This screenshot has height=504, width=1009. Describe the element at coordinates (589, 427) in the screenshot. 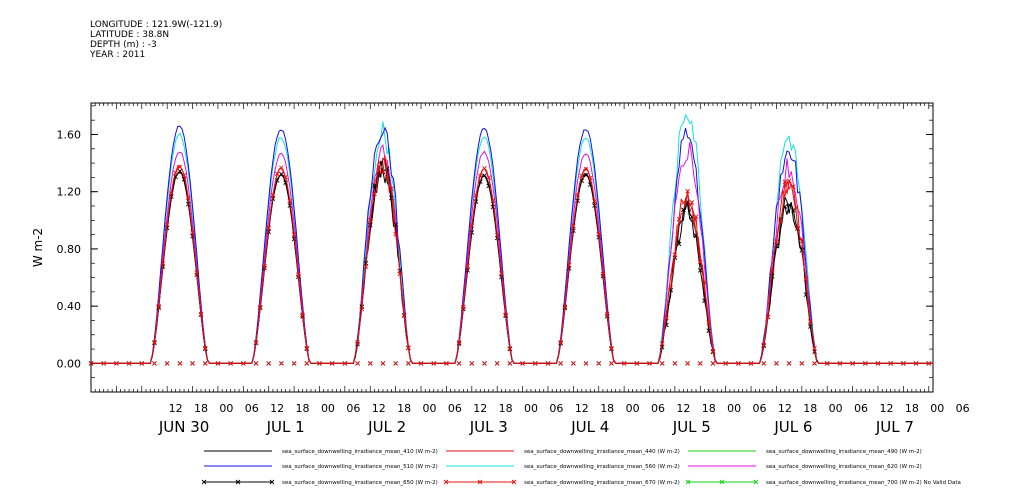

I see `x-day-label: JUL 4` at that location.